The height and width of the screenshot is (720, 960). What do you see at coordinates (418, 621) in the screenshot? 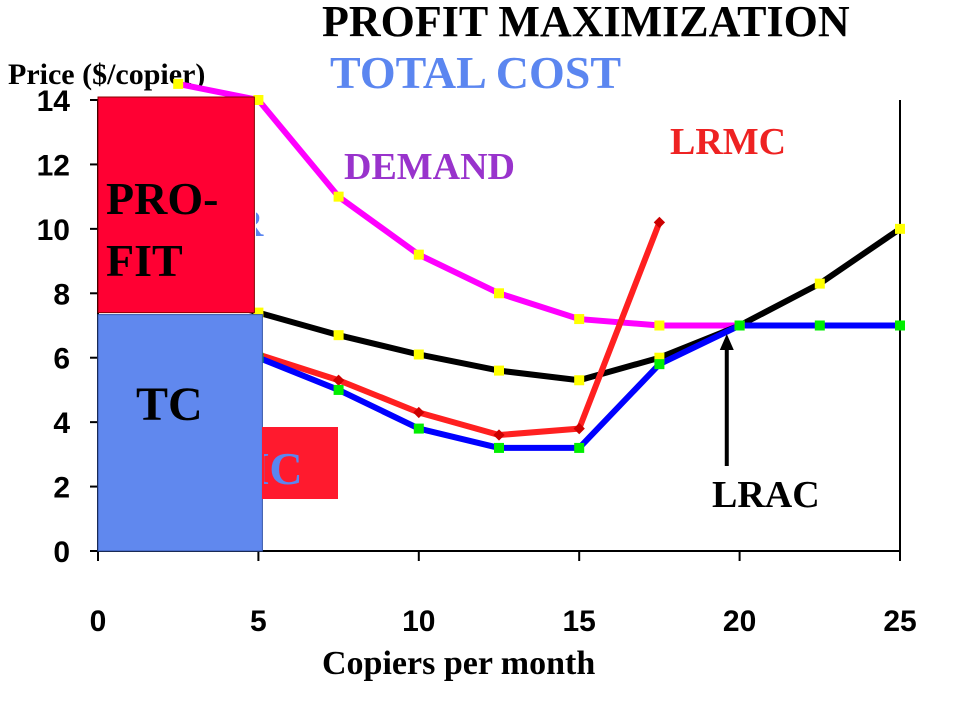
I see `x-tick-label: 10` at bounding box center [418, 621].